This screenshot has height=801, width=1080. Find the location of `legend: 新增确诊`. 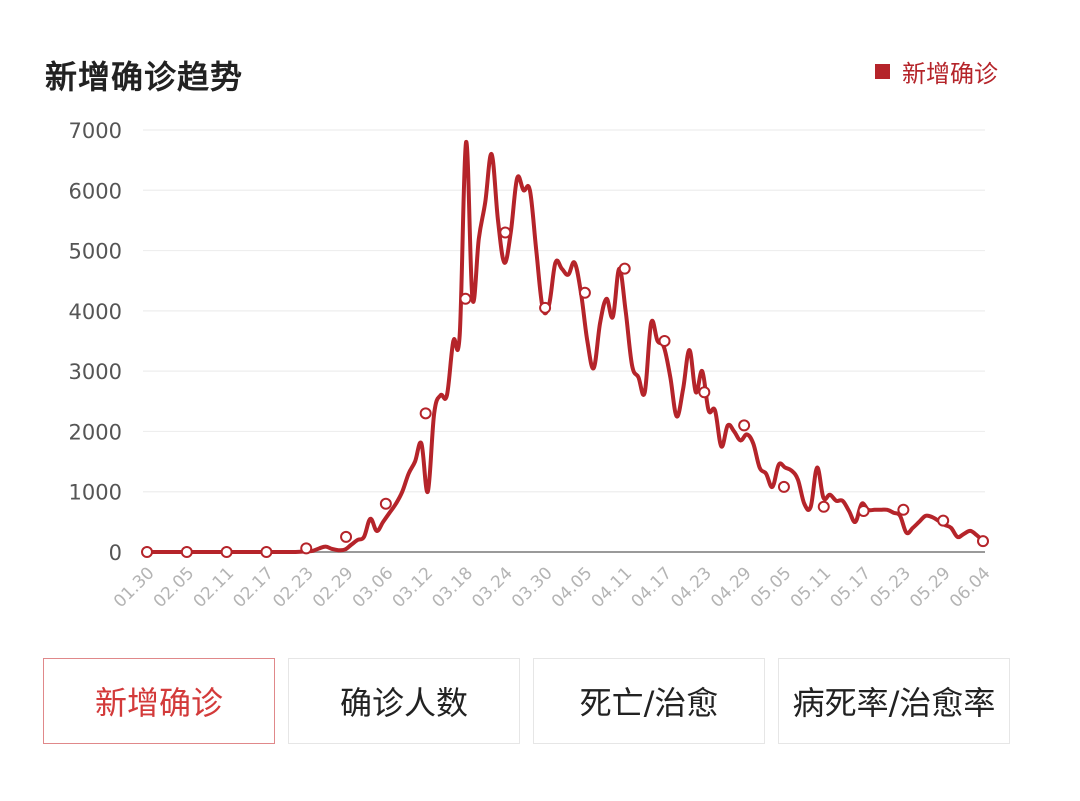

legend: 新增确诊 is located at coordinates (936, 71).